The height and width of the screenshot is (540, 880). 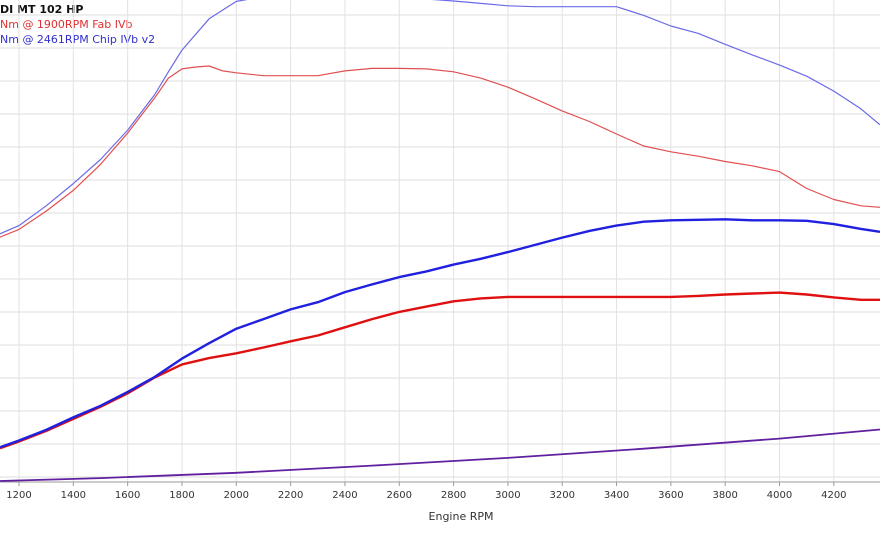 What do you see at coordinates (670, 495) in the screenshot?
I see `x-tick-label: 3600` at bounding box center [670, 495].